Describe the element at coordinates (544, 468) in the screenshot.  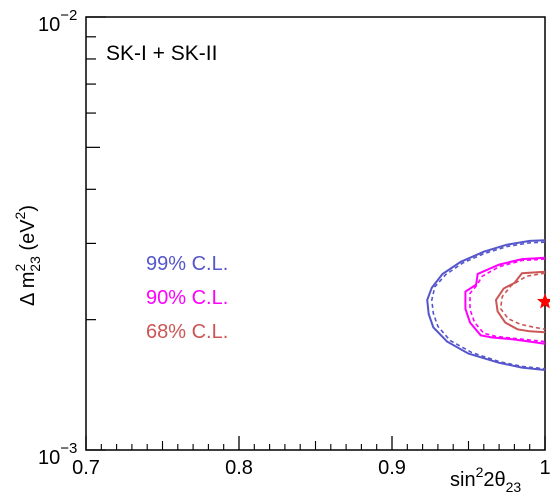
I see `x-tick-label: 1` at that location.